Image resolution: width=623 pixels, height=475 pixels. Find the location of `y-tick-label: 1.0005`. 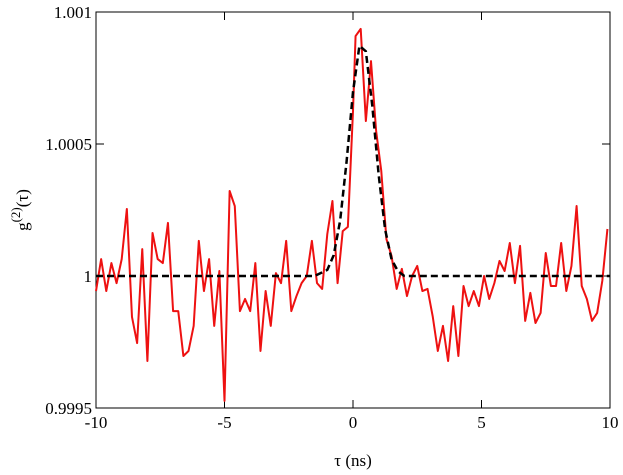

y-tick-label: 1.0005 is located at coordinates (68, 144).